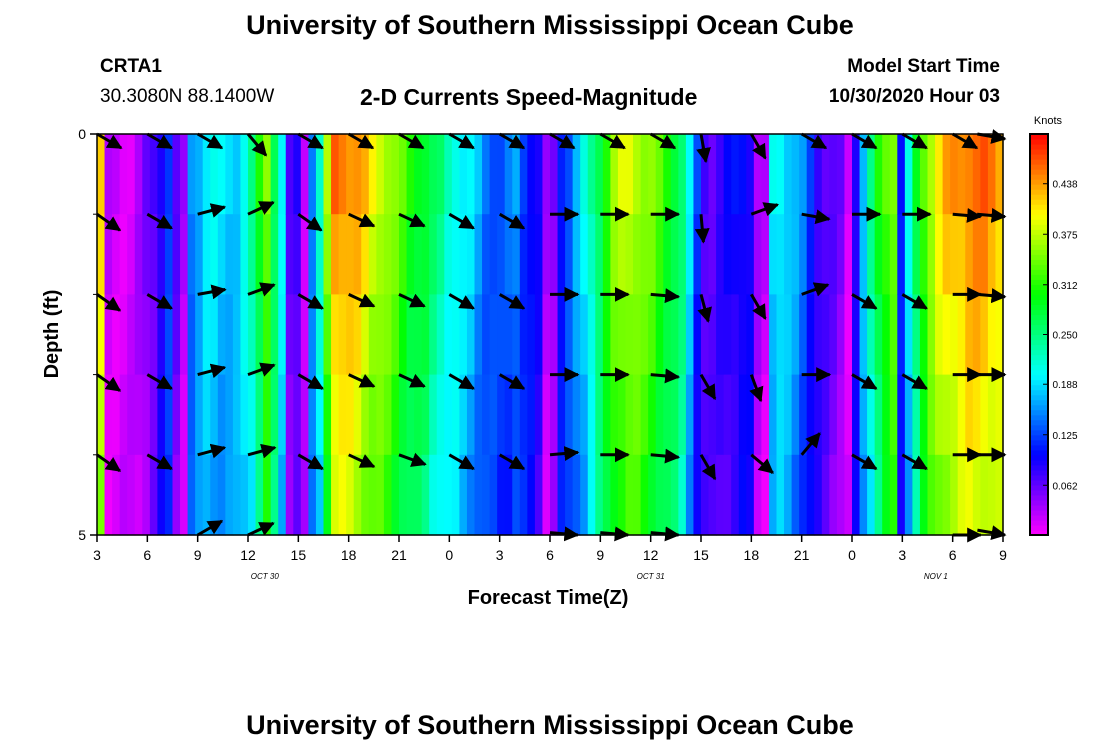 This screenshot has height=750, width=1100. What do you see at coordinates (936, 576) in the screenshot?
I see `date-label: NOV 1` at bounding box center [936, 576].